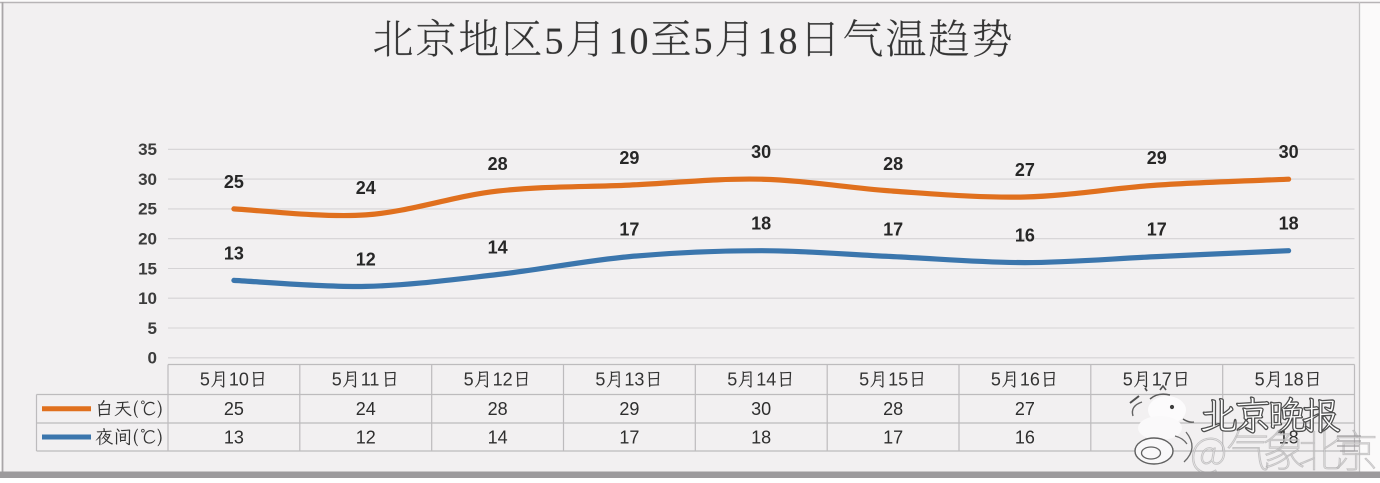 The image size is (1380, 483). I want to click on svg-text: 20, so click(147, 239).